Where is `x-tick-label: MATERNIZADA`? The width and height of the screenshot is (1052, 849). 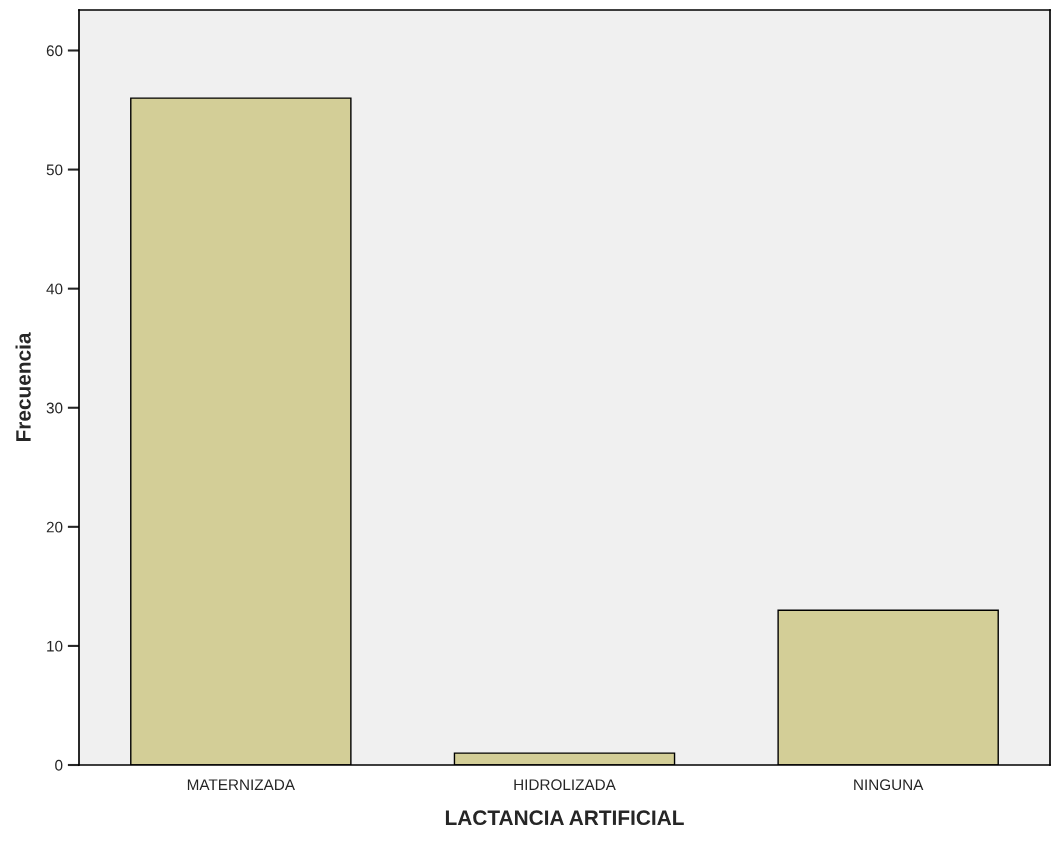 x-tick-label: MATERNIZADA is located at coordinates (241, 784).